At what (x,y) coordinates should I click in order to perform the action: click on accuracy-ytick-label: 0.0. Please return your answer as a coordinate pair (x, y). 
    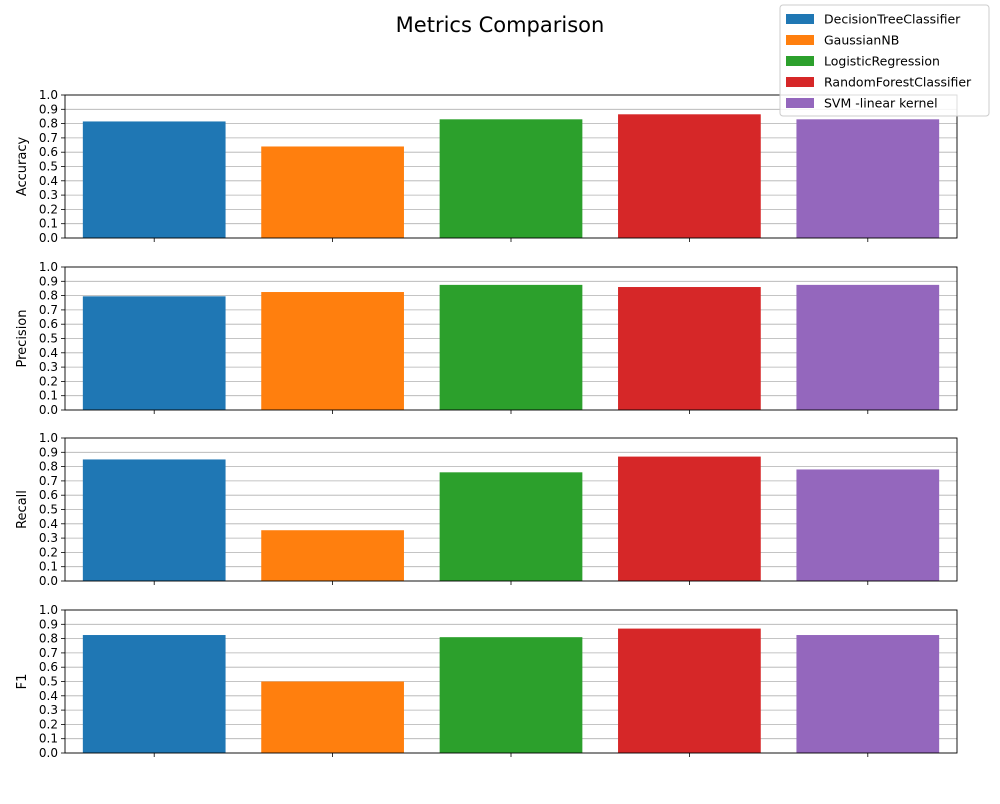
    Looking at the image, I should click on (48, 238).